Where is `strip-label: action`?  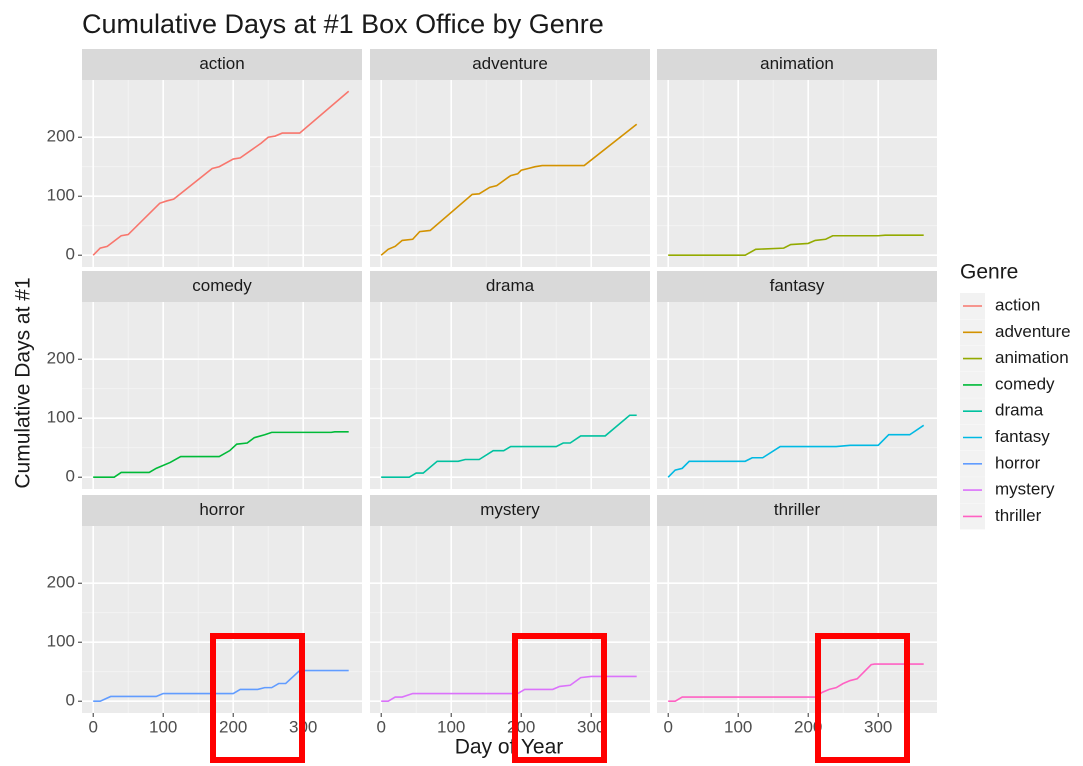
strip-label: action is located at coordinates (221, 63).